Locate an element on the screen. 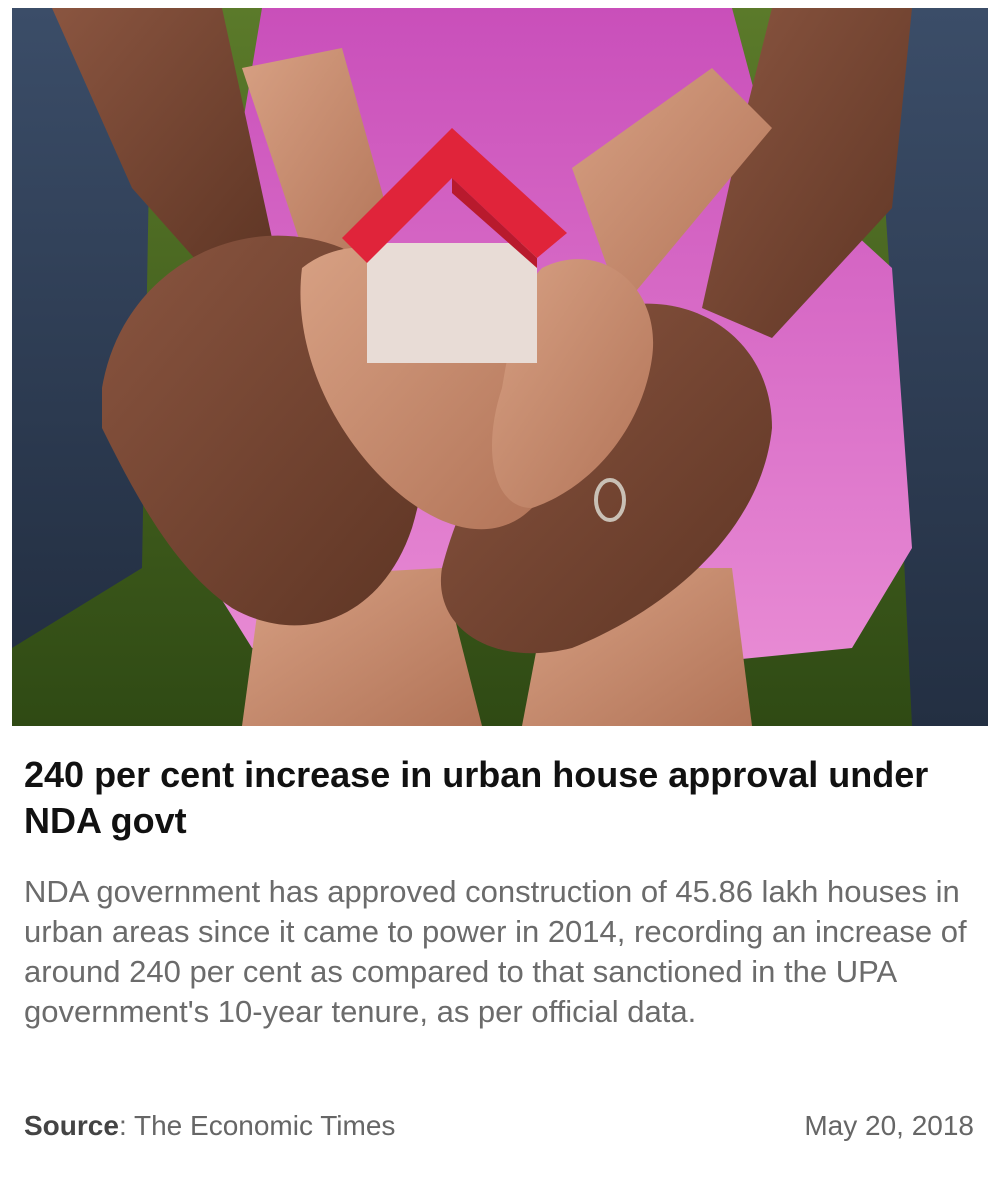 The image size is (998, 1200). article-source: Source: The Economic Times is located at coordinates (209, 1126).